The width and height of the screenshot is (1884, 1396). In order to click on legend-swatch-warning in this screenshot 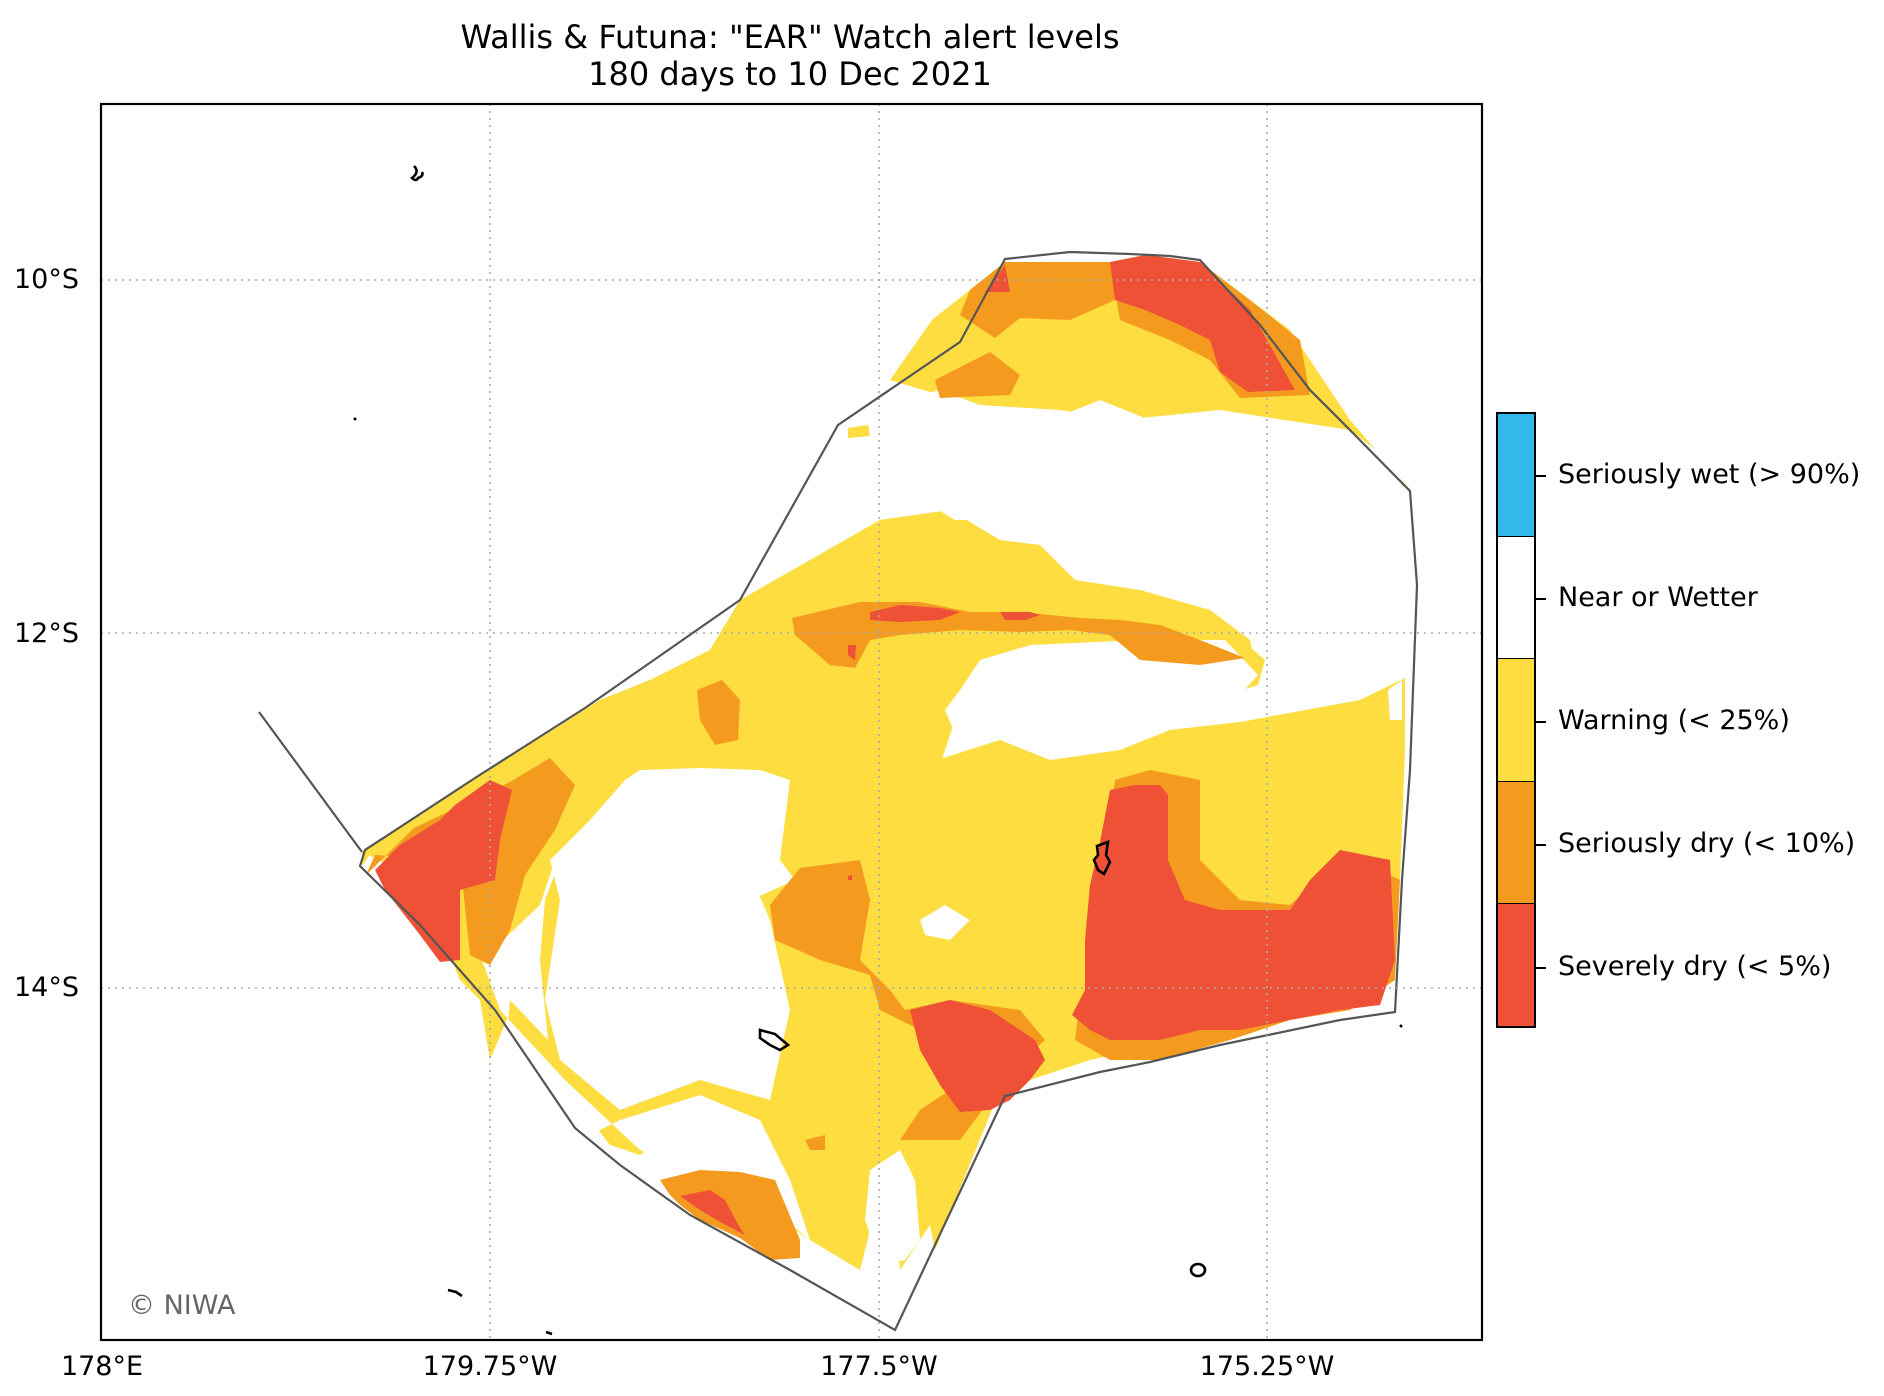, I will do `click(1516, 720)`.